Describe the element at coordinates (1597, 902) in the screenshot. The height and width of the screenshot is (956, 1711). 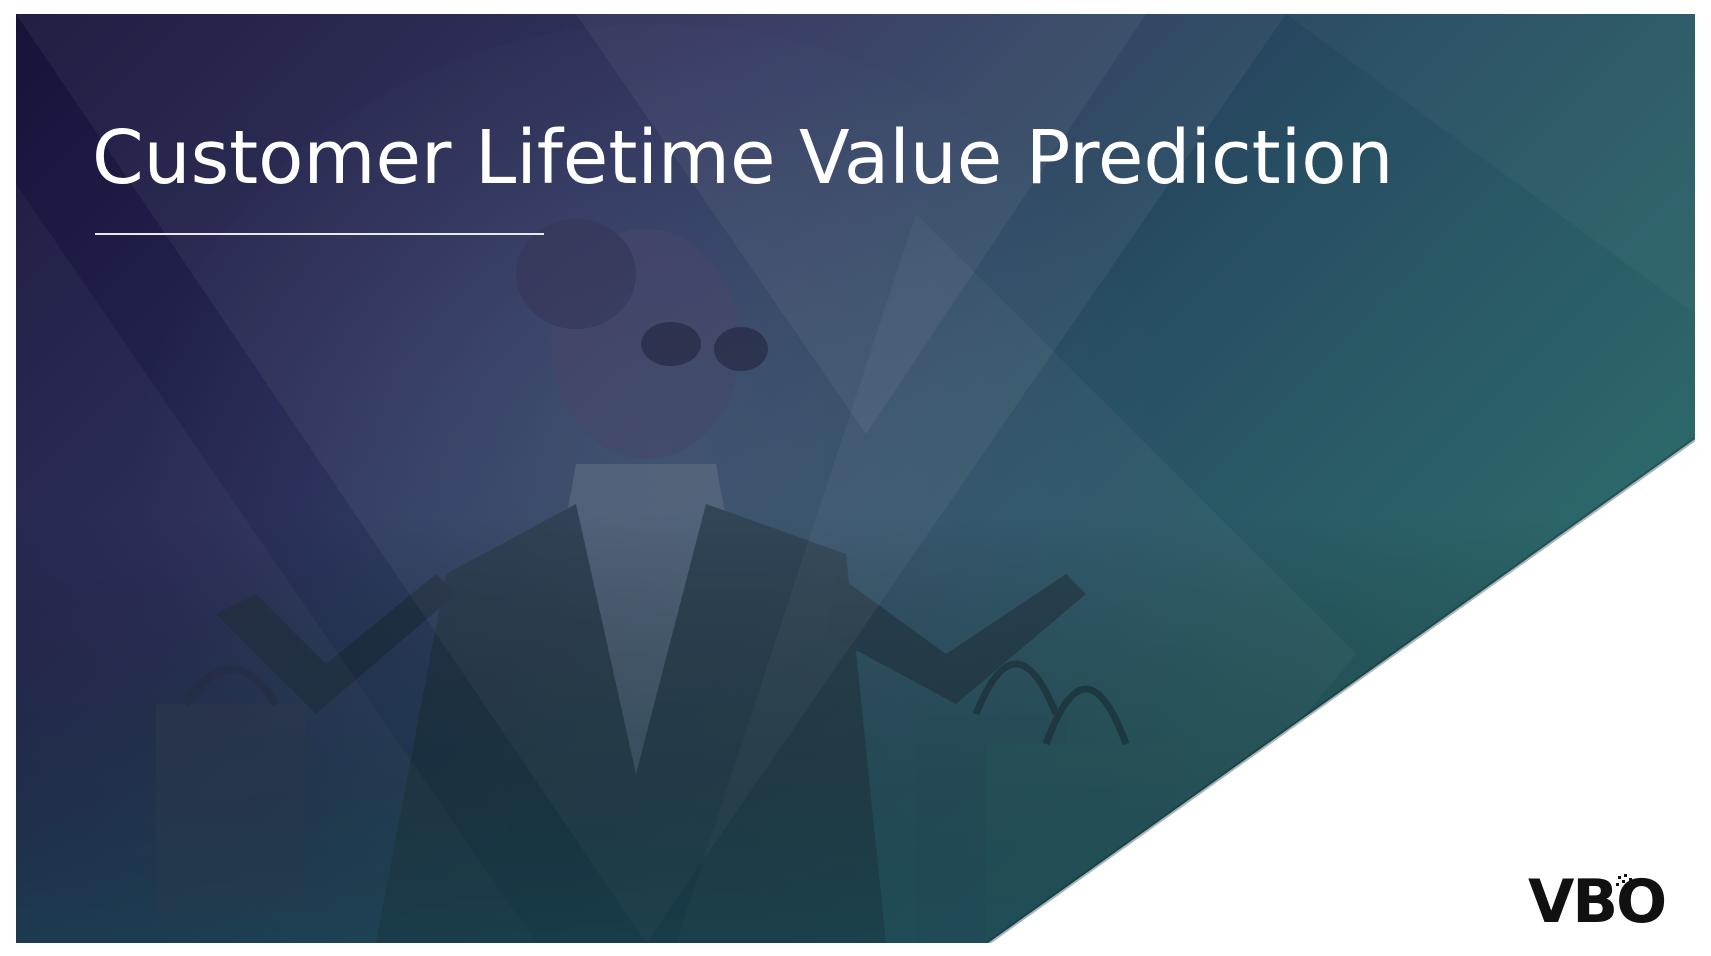
I see `vbo-logo: VBO` at that location.